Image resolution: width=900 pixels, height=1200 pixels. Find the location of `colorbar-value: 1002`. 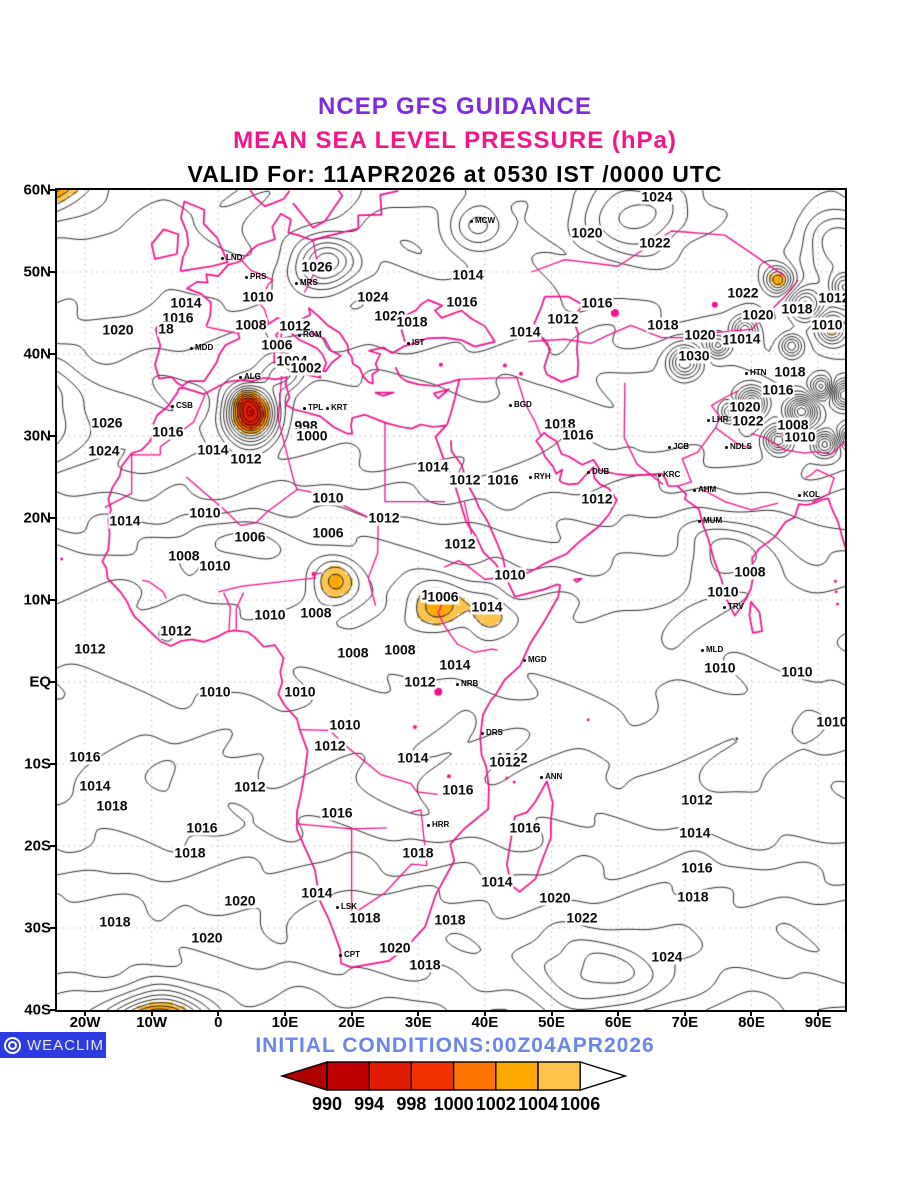

colorbar-value: 1002 is located at coordinates (495, 1104).